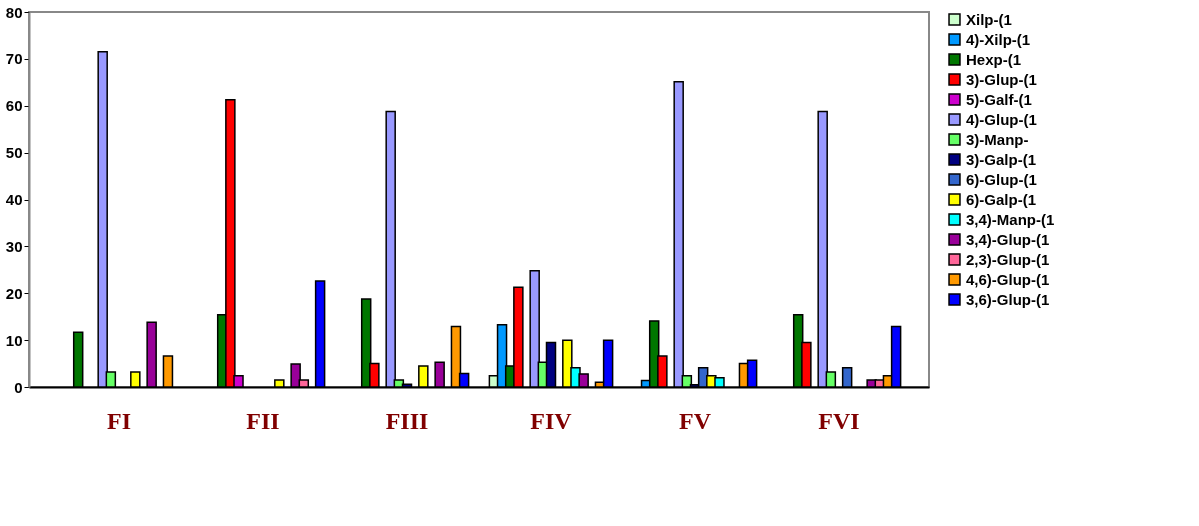 The image size is (1199, 526). What do you see at coordinates (695, 420) in the screenshot?
I see `x-tick-label: FV` at bounding box center [695, 420].